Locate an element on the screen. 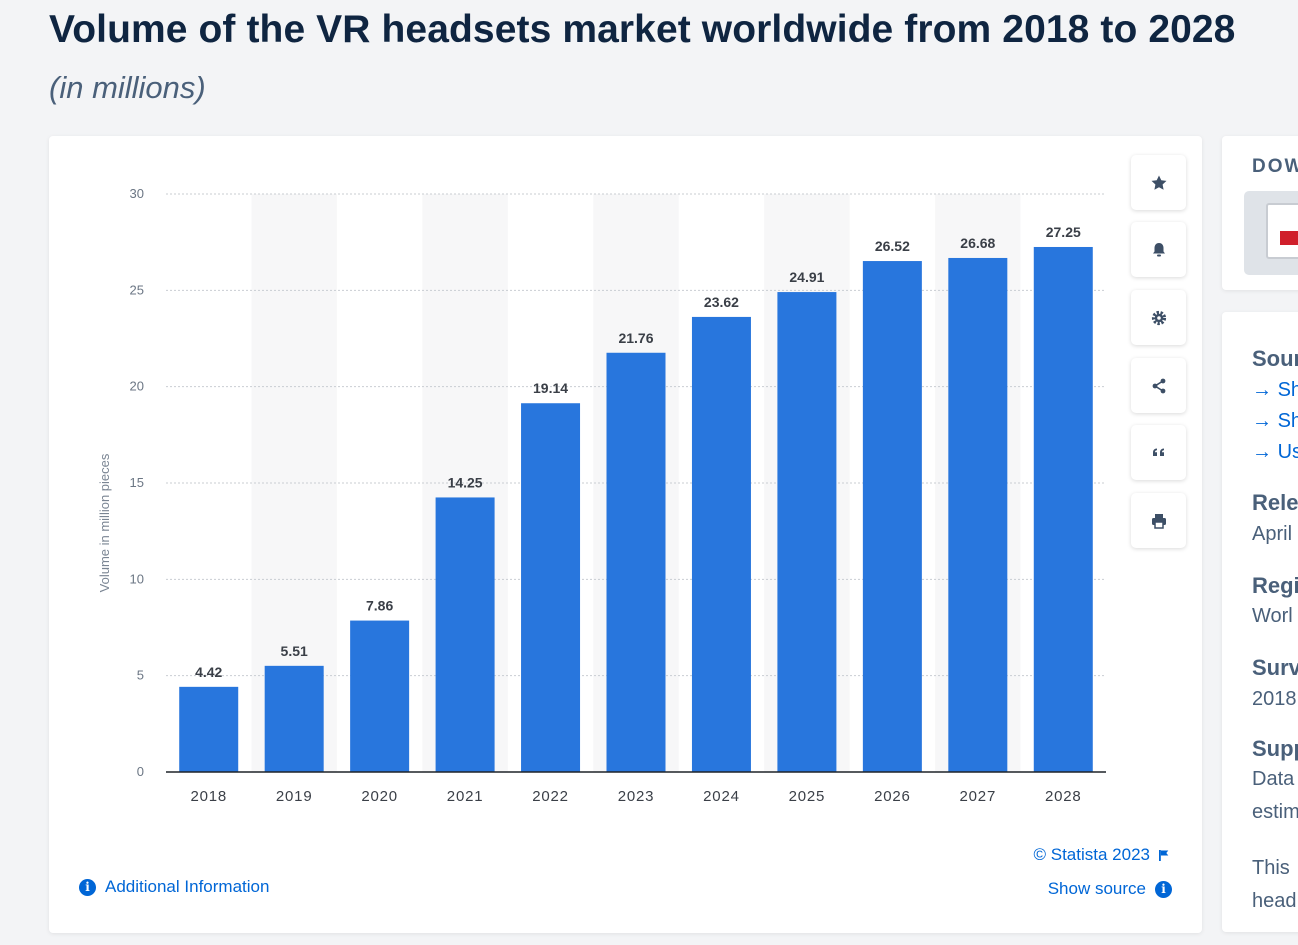 The image size is (1298, 945). y-tick-label: 10 is located at coordinates (137, 578).